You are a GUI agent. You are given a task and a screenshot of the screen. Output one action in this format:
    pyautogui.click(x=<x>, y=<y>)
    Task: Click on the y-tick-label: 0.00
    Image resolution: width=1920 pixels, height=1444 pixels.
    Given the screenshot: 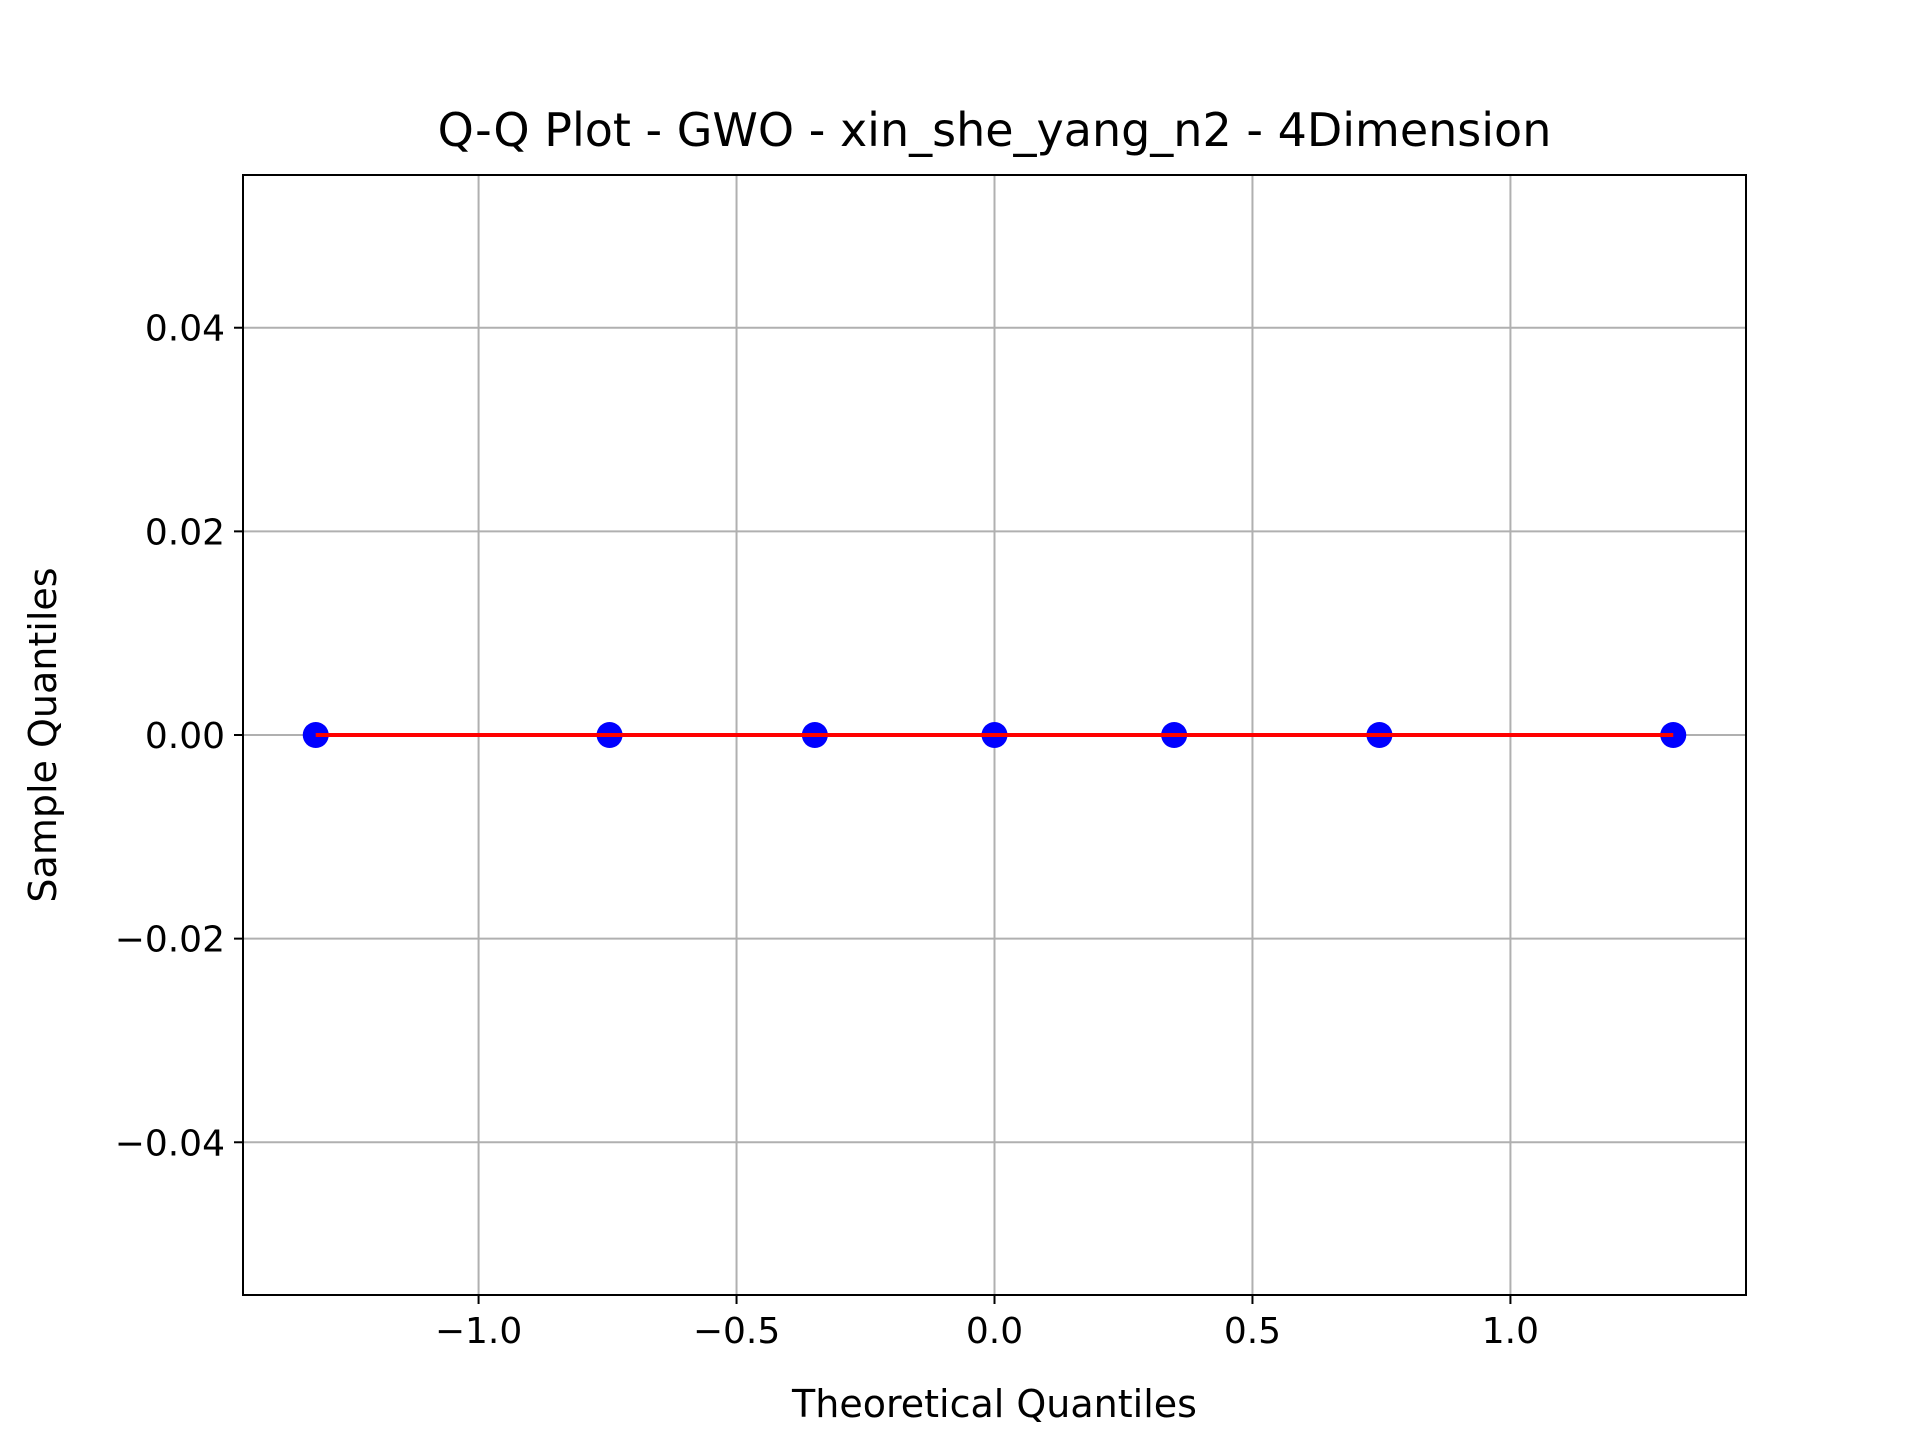 What is the action you would take?
    pyautogui.click(x=185, y=736)
    